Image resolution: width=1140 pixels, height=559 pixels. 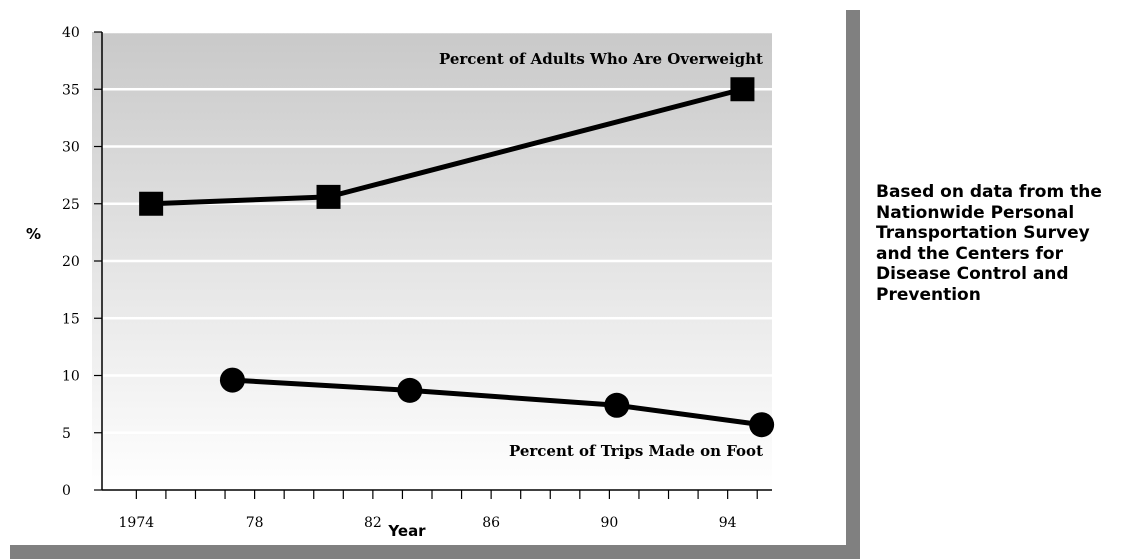 What do you see at coordinates (609, 523) in the screenshot?
I see `x-tick-label: 90` at bounding box center [609, 523].